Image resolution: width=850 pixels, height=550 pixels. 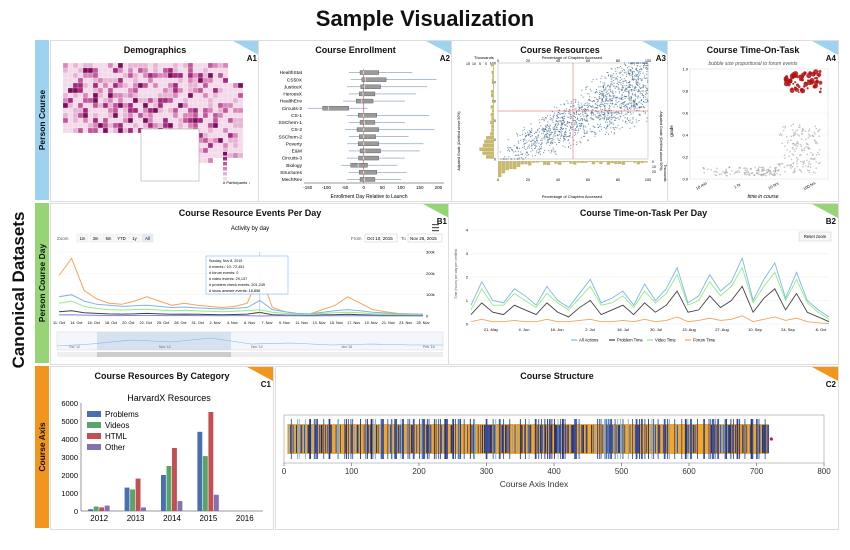 I want to click on navigator-selection, so click(x=164, y=341).